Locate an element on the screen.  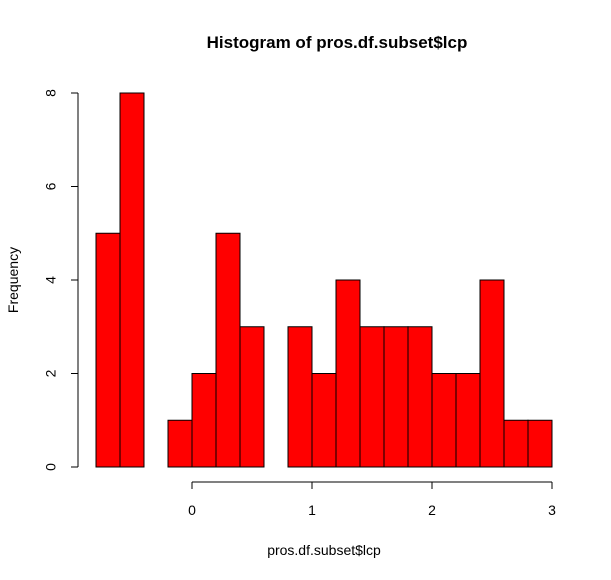
y-axis: 0 2 4 6 8 is located at coordinates (61, 280).